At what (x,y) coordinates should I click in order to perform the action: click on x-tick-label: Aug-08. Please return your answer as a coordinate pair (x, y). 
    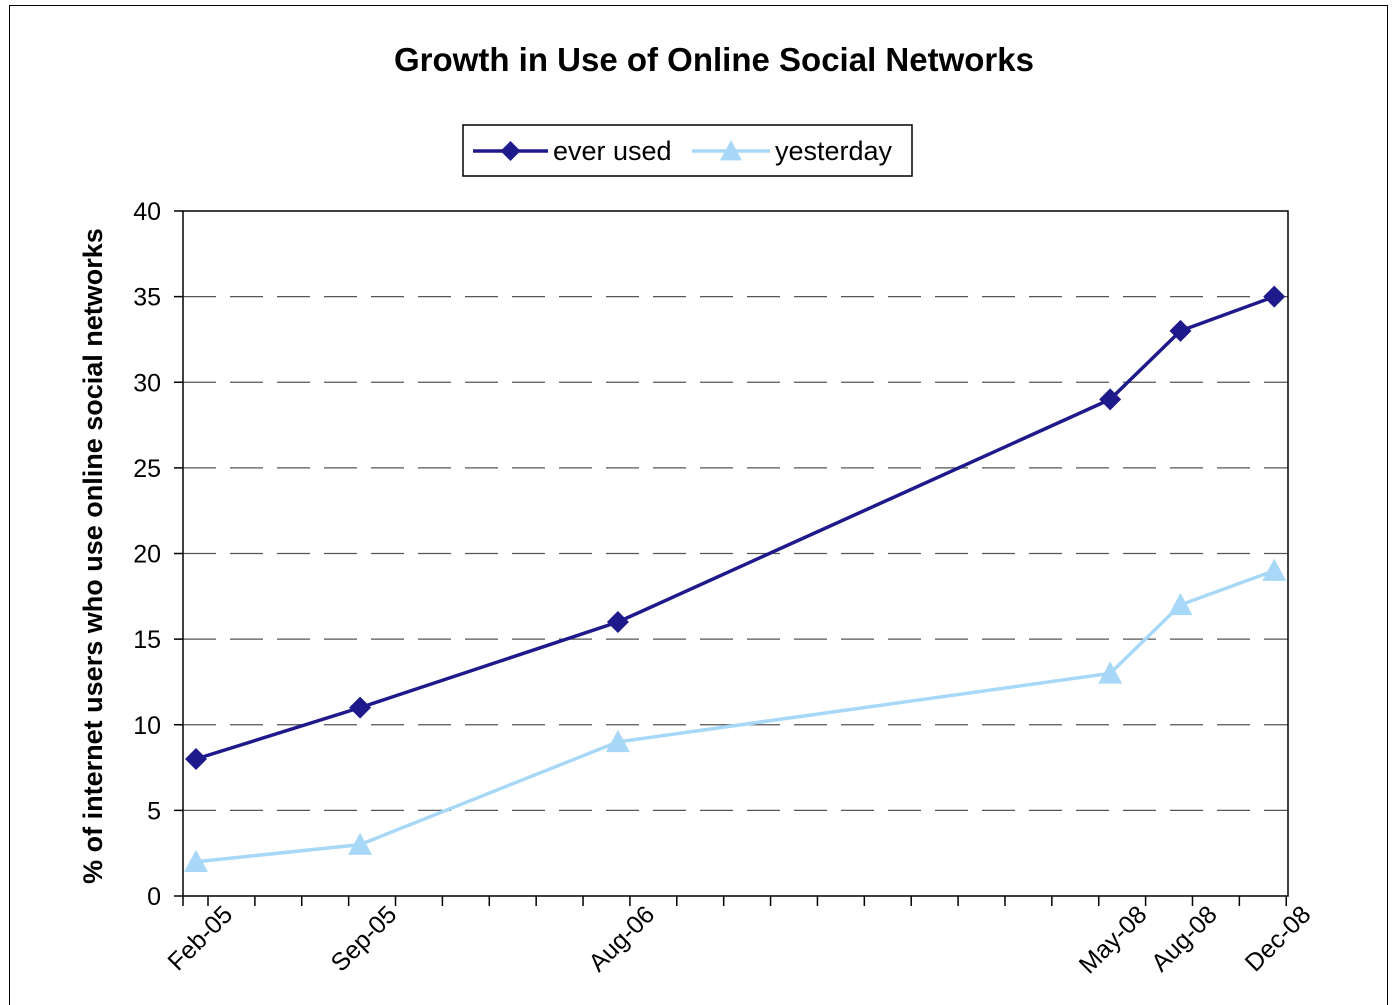
    Looking at the image, I should click on (1184, 938).